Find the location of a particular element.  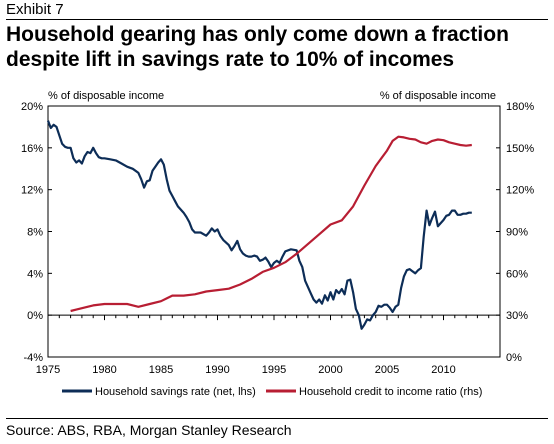

x-tick-label: 1975 is located at coordinates (48, 370).